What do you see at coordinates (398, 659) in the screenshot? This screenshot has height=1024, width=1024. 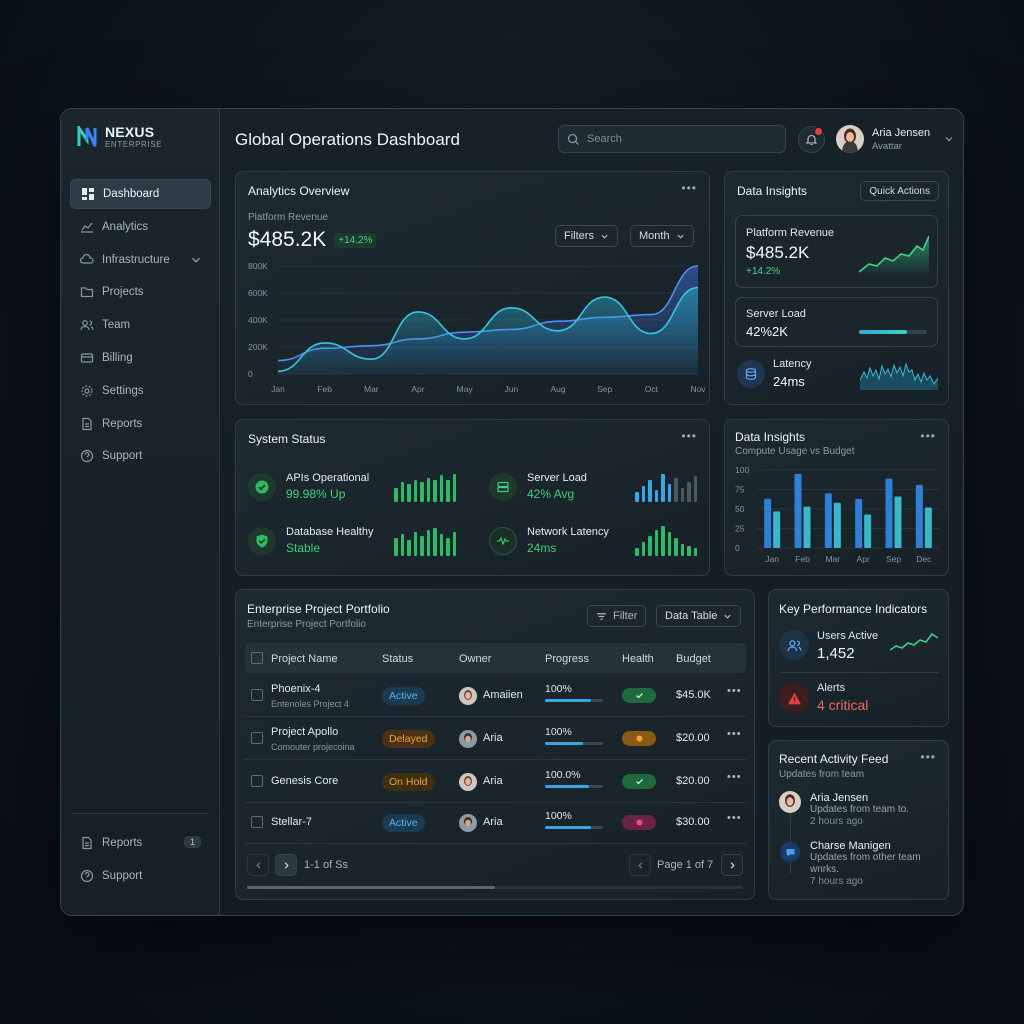 I see `column-header: Status` at bounding box center [398, 659].